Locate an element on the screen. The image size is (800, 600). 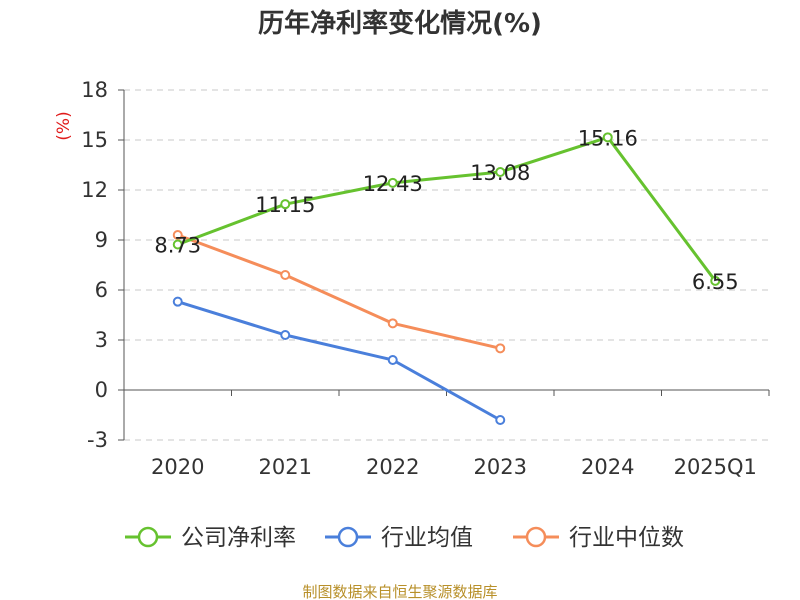
legend-label: 行业中位数 is located at coordinates (626, 538).